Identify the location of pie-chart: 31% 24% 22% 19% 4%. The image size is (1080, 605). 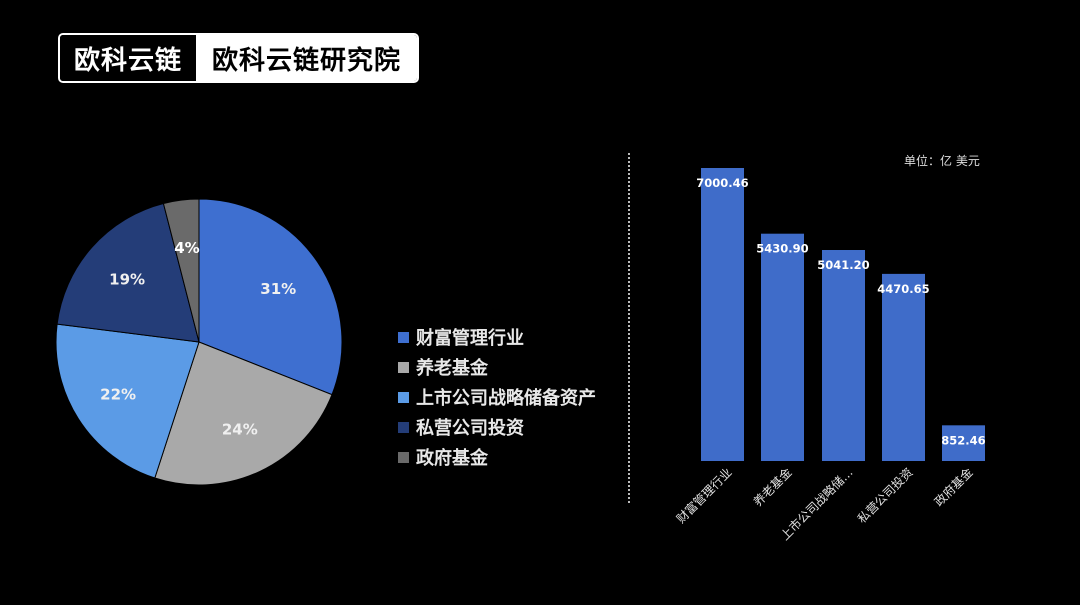
(199, 342).